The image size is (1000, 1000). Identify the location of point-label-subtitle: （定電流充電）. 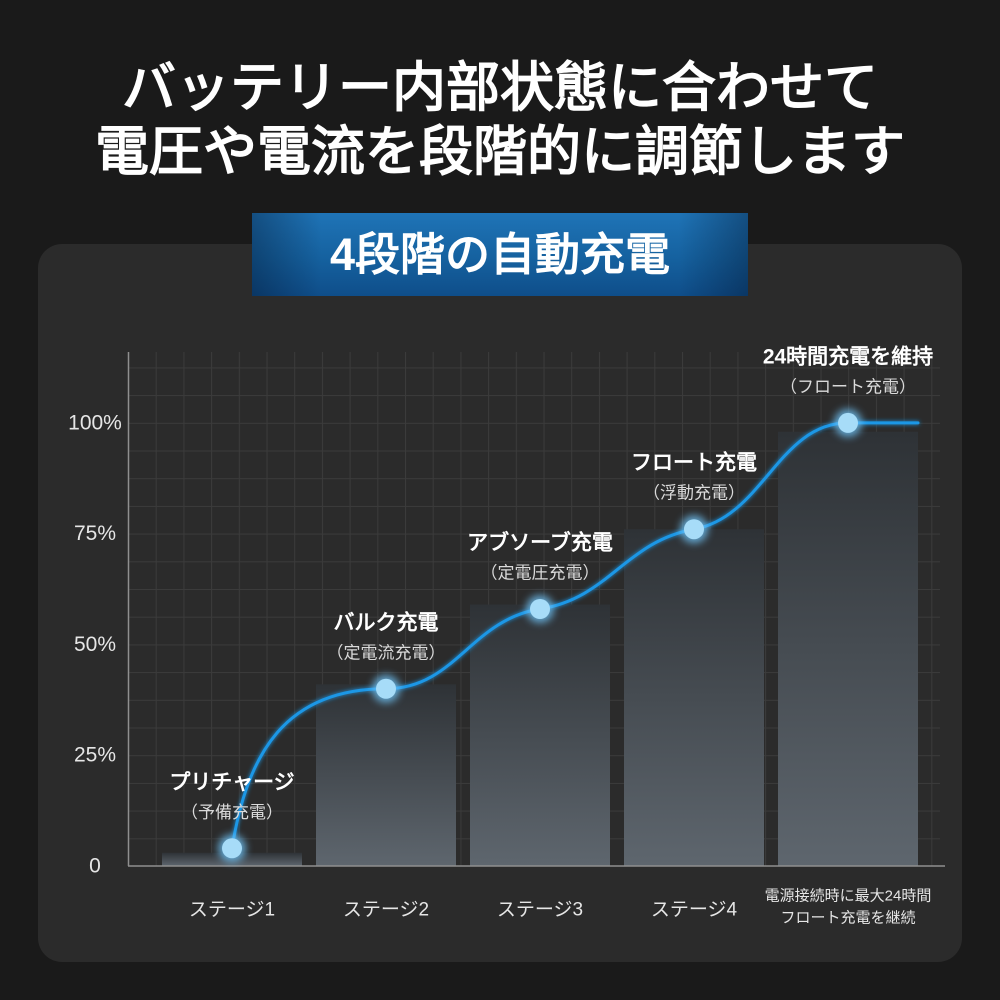
(386, 652).